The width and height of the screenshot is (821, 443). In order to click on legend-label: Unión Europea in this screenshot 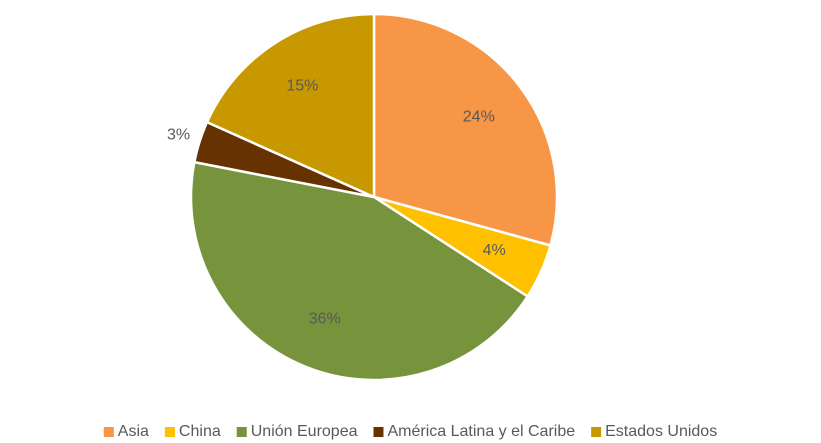, I will do `click(304, 431)`.